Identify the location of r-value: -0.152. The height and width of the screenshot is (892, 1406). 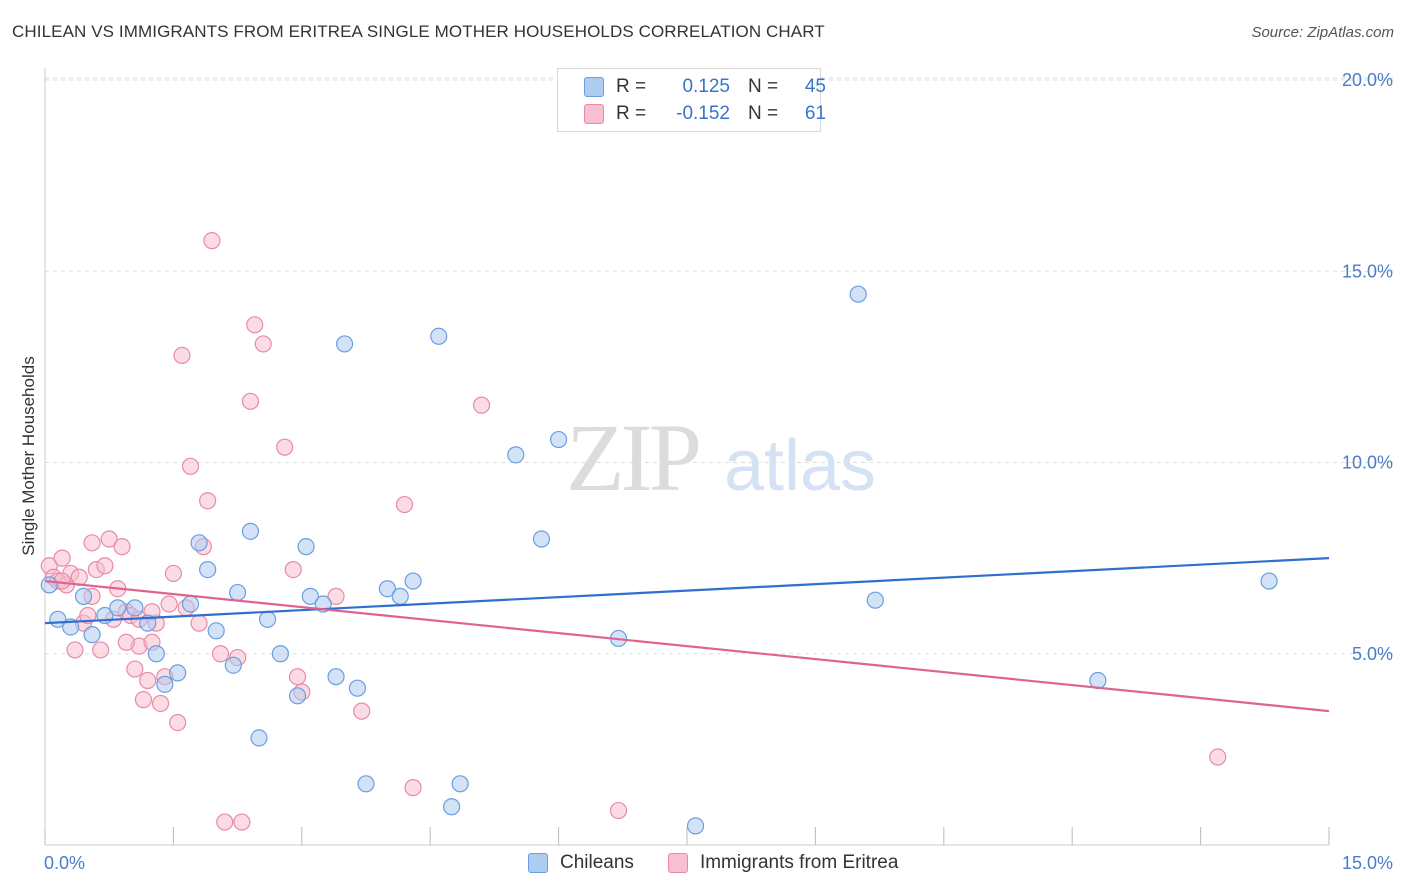
(703, 113).